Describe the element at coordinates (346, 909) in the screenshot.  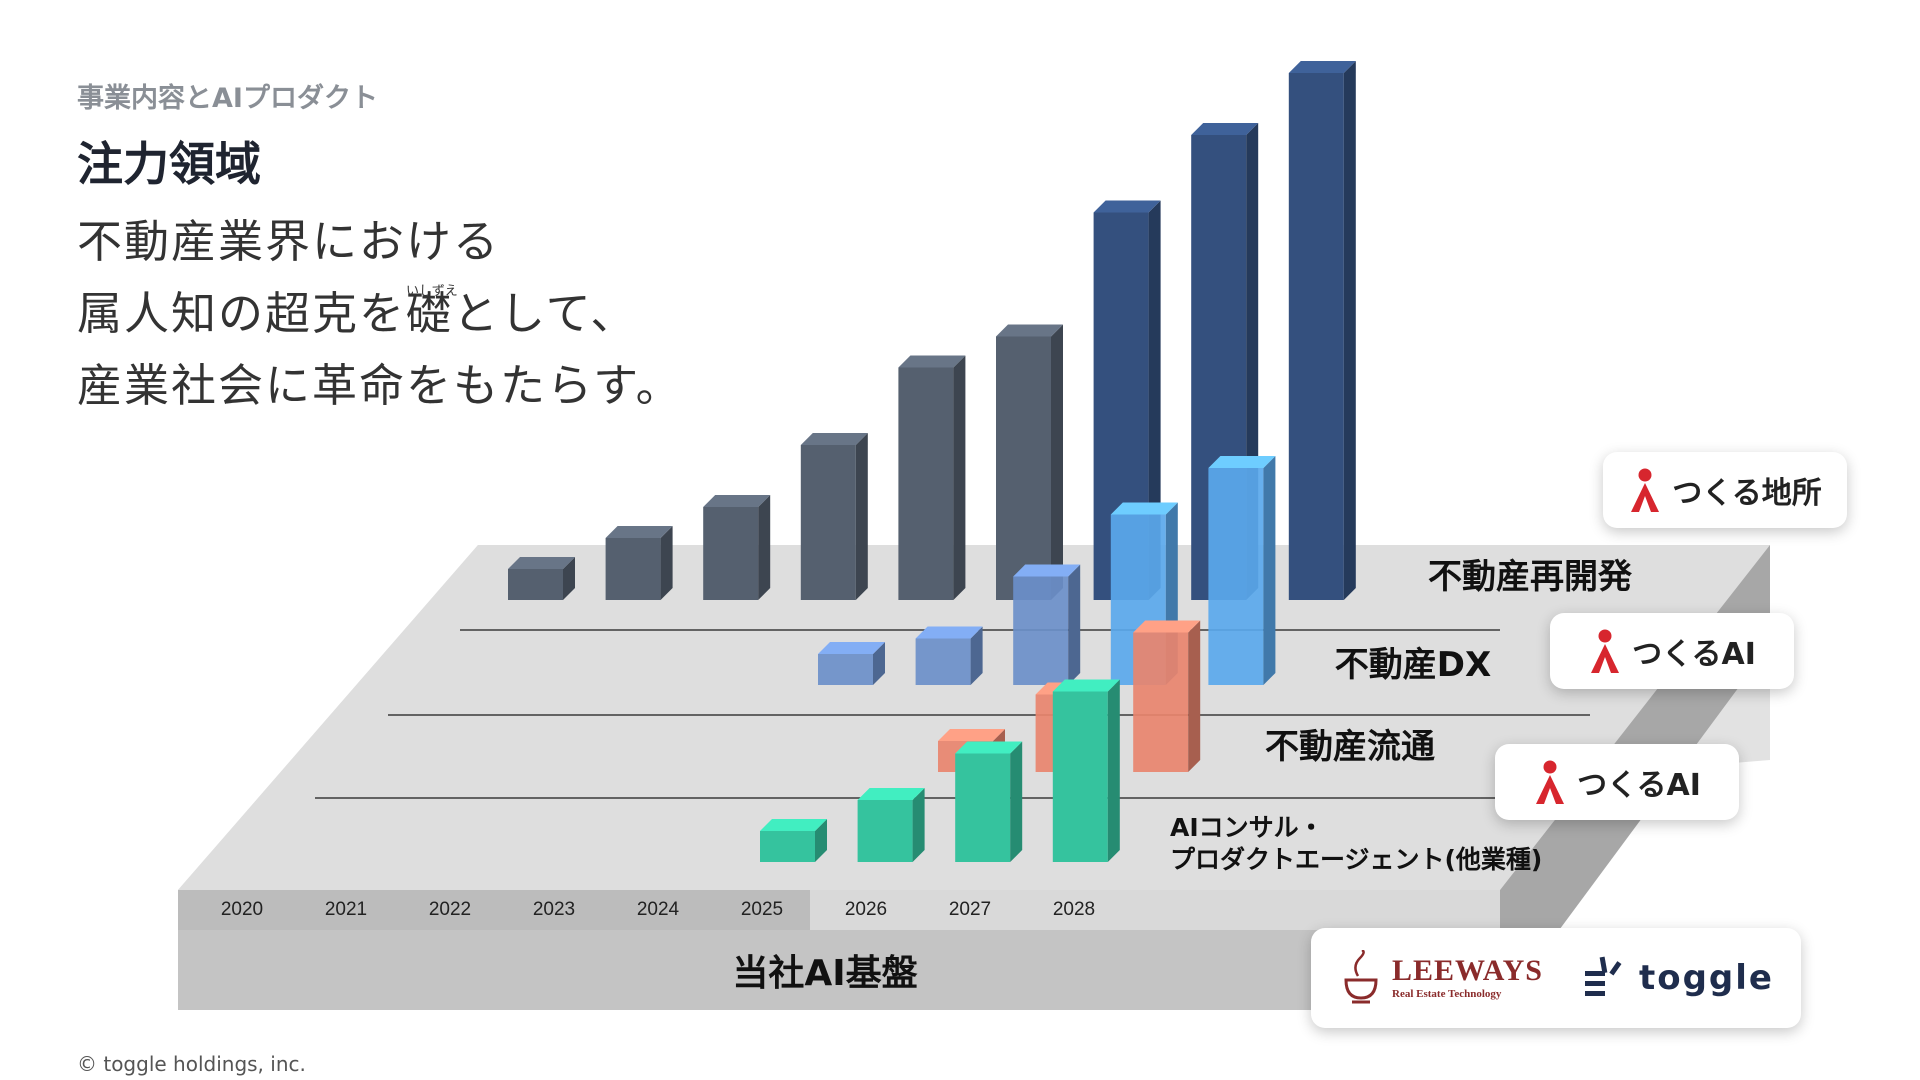
I see `year-tick-label: 2021` at that location.